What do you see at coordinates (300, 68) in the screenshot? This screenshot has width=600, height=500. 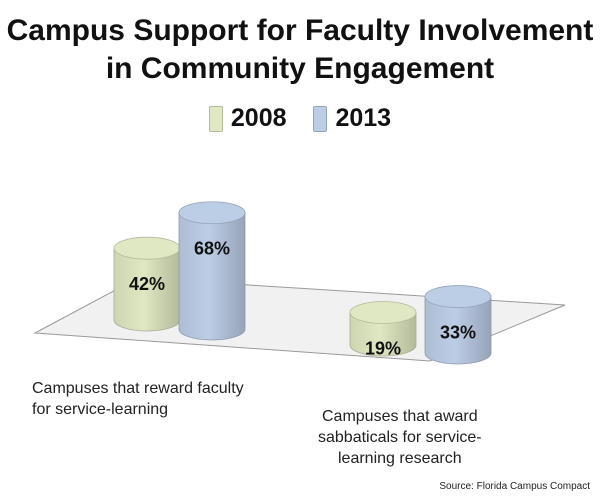 I see `chart-title-line-2: in Community Engagement` at bounding box center [300, 68].